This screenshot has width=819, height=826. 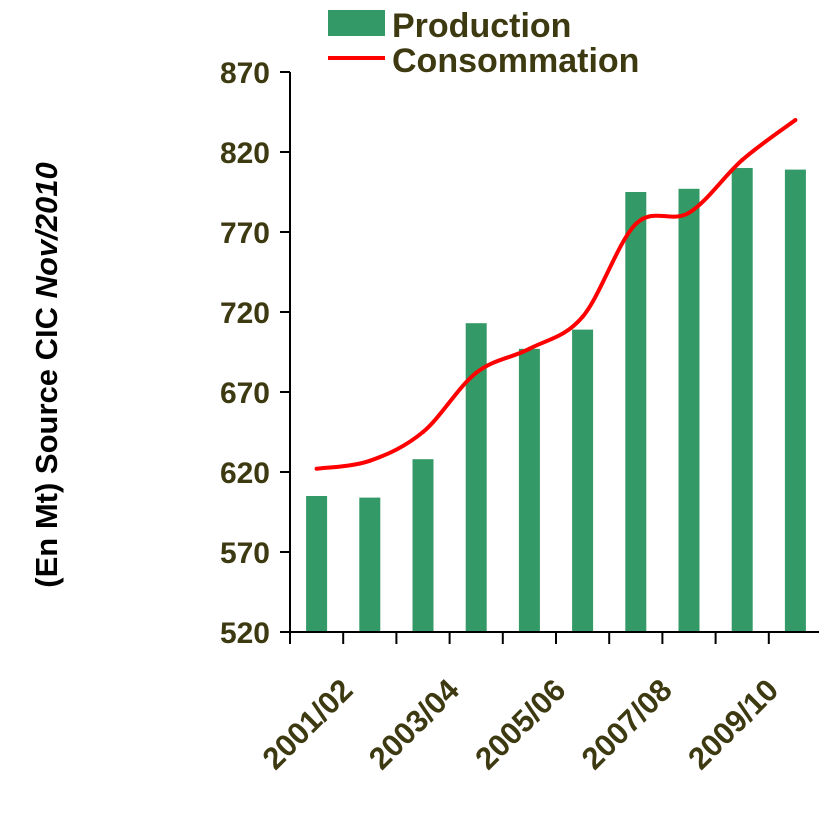 I want to click on x-tick-label-0: 2001/02, so click(x=308, y=724).